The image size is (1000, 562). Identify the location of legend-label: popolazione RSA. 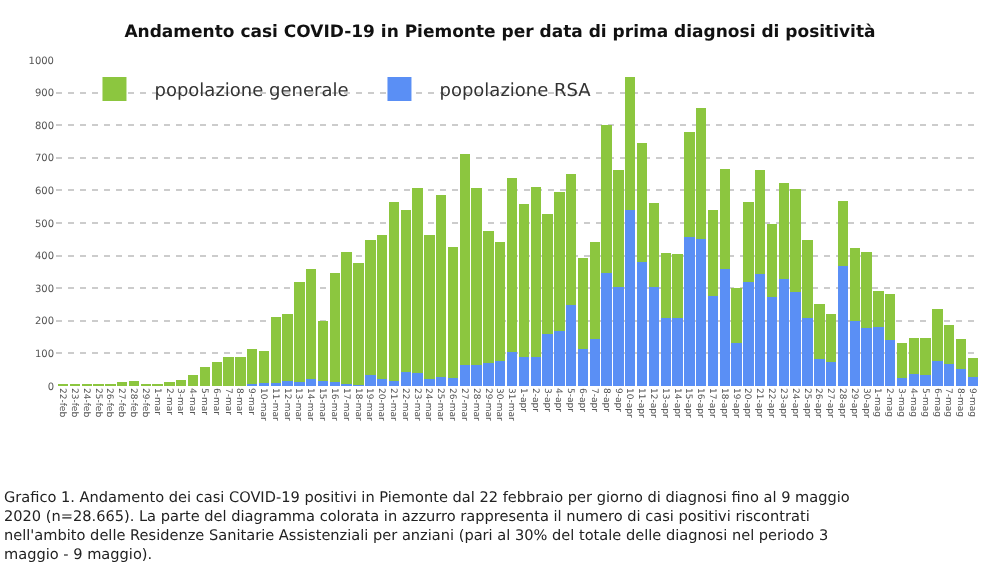
(516, 92).